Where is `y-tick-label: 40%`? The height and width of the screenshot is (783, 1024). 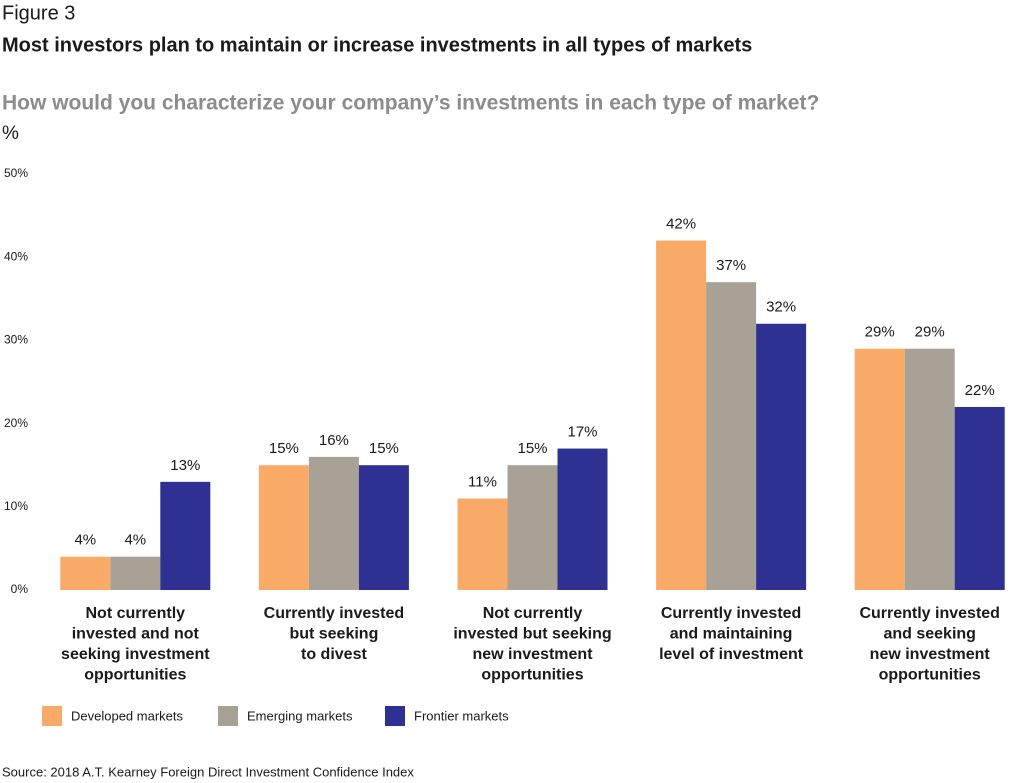 y-tick-label: 40% is located at coordinates (16, 256).